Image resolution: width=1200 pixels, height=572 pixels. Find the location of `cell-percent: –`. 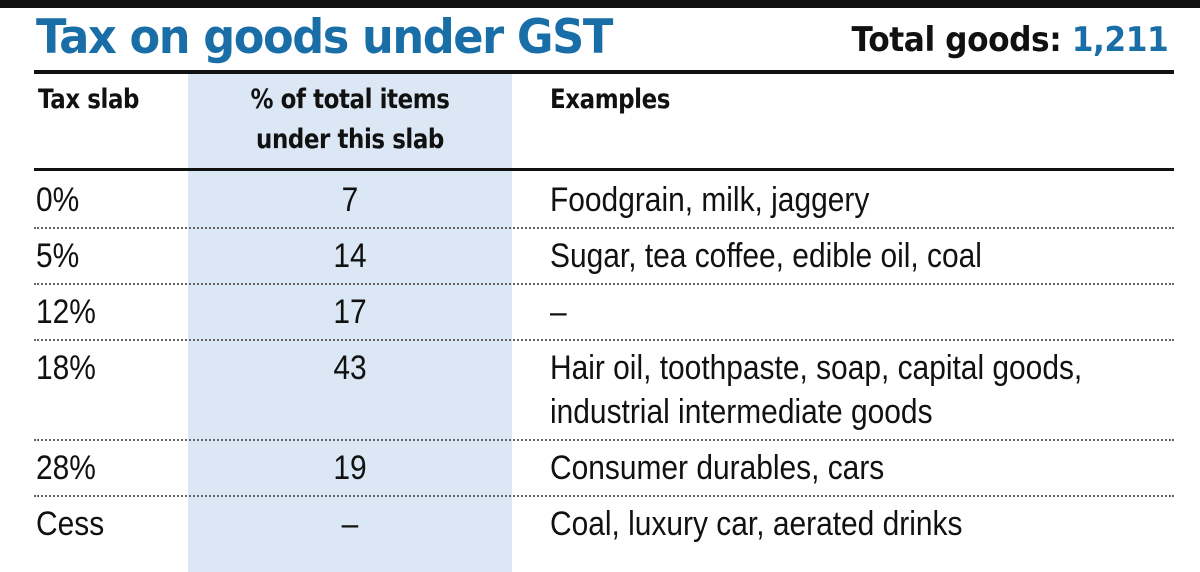

cell-percent: – is located at coordinates (350, 524).